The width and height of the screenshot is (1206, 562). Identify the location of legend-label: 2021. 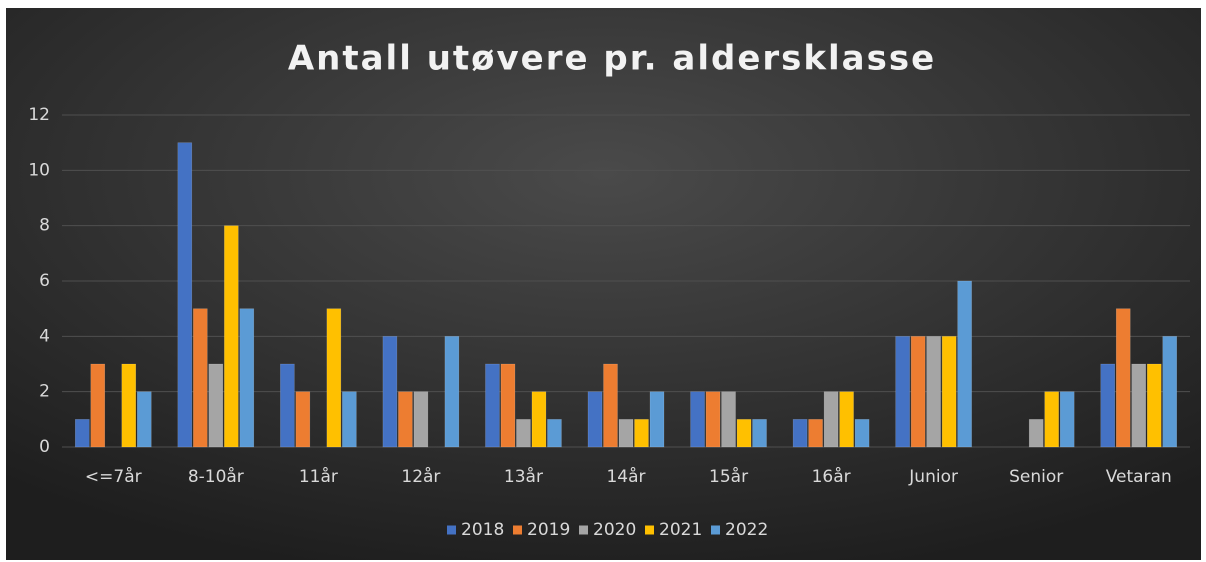
(680, 530).